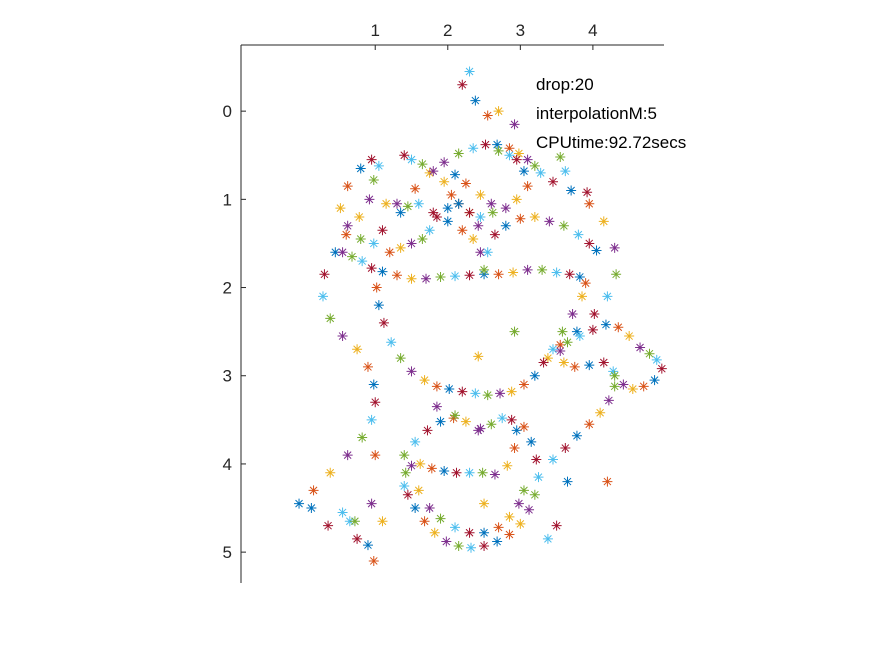 This screenshot has width=875, height=656. Describe the element at coordinates (227, 111) in the screenshot. I see `y-tick-label: 0` at that location.